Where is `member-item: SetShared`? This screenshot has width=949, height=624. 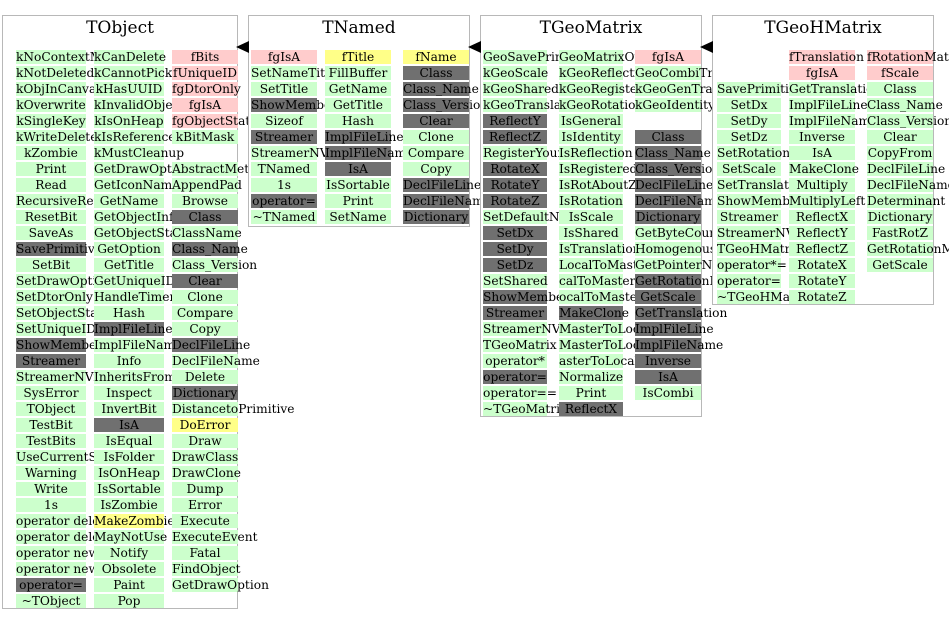 member-item: SetShared is located at coordinates (515, 281).